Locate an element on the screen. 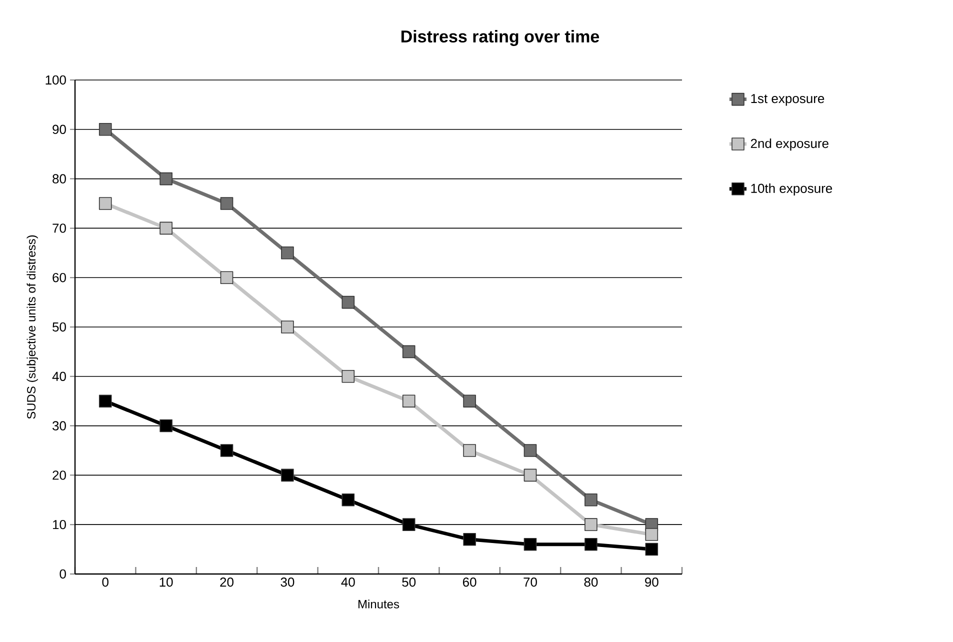 This screenshot has width=953, height=642. x-axis-title: Minutes is located at coordinates (379, 604).